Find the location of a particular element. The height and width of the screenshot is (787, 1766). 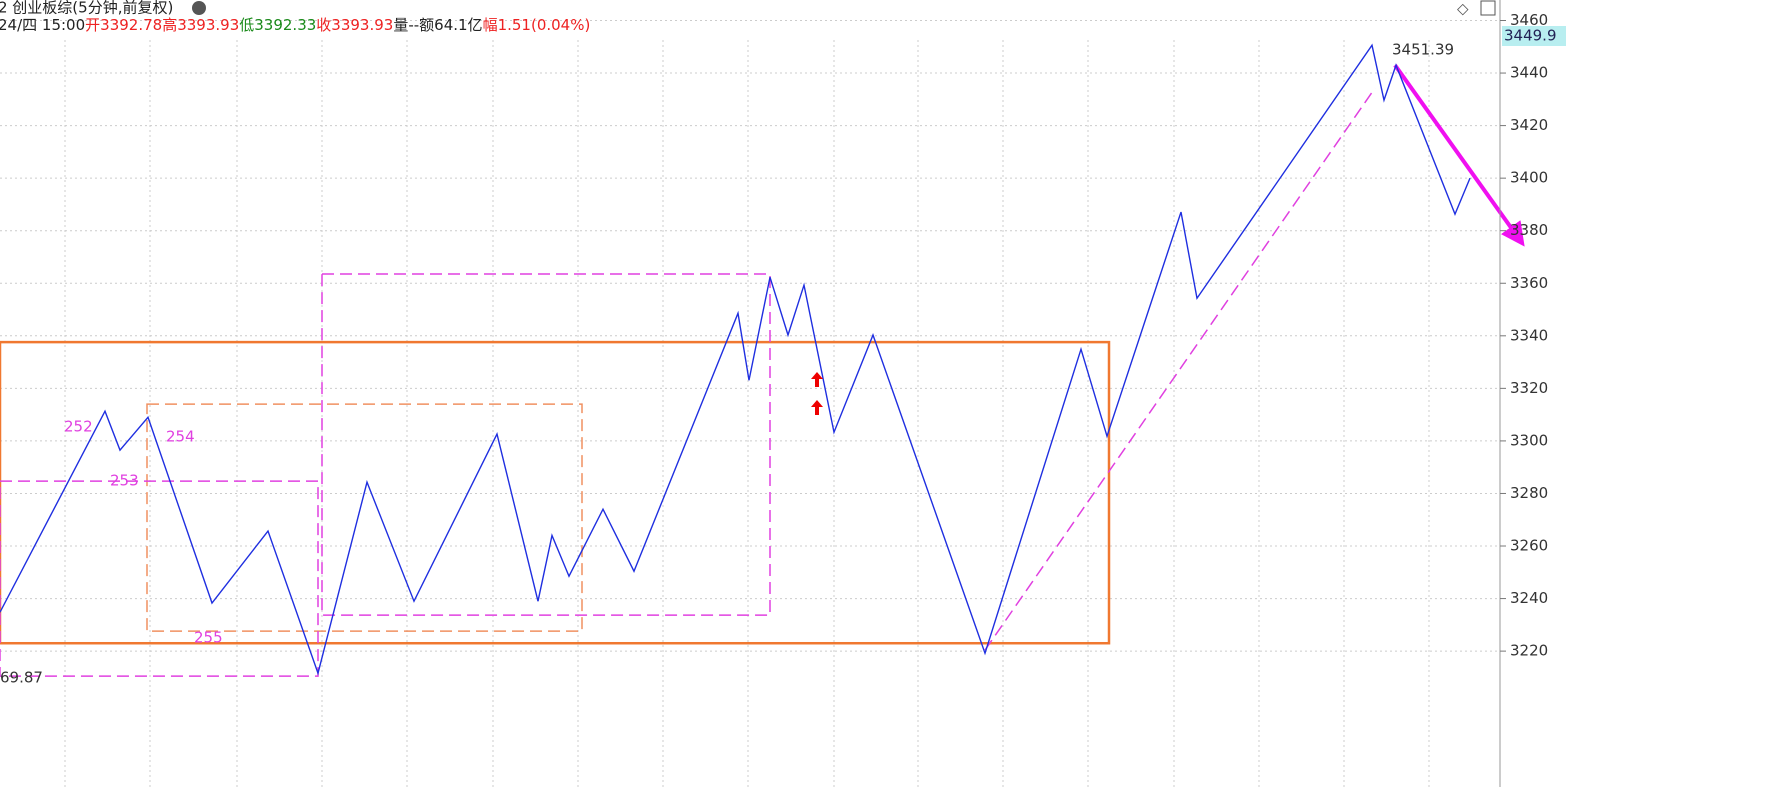

signal-arrows is located at coordinates (817, 393).